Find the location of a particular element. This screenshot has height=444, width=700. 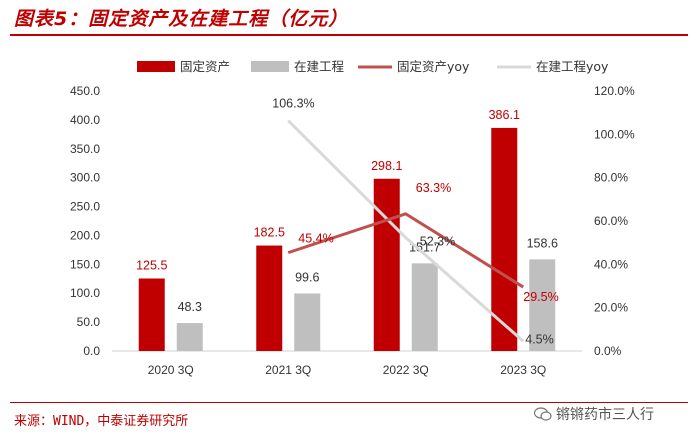

legend-label-fixed-assets-yoy: 固定资产yoy is located at coordinates (433, 66).